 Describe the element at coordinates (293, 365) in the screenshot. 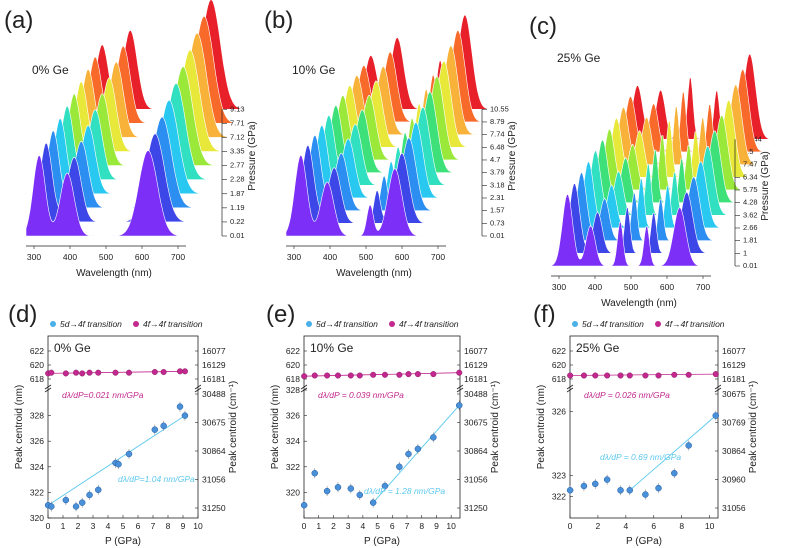

I see `y-tick-label: 620` at that location.